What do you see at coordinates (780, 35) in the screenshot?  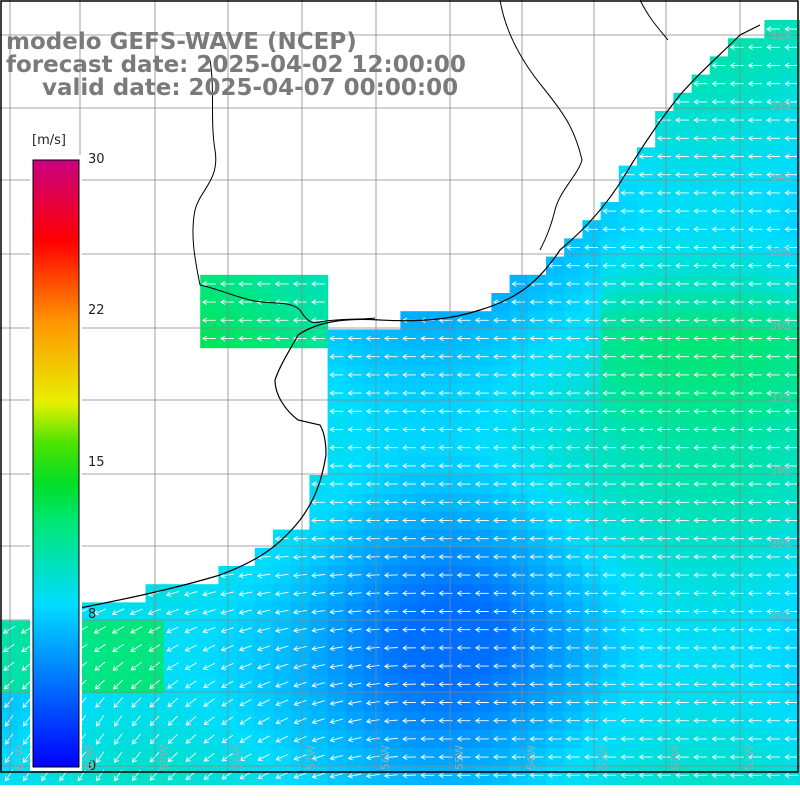 I see `latitude-label: 32S` at bounding box center [780, 35].